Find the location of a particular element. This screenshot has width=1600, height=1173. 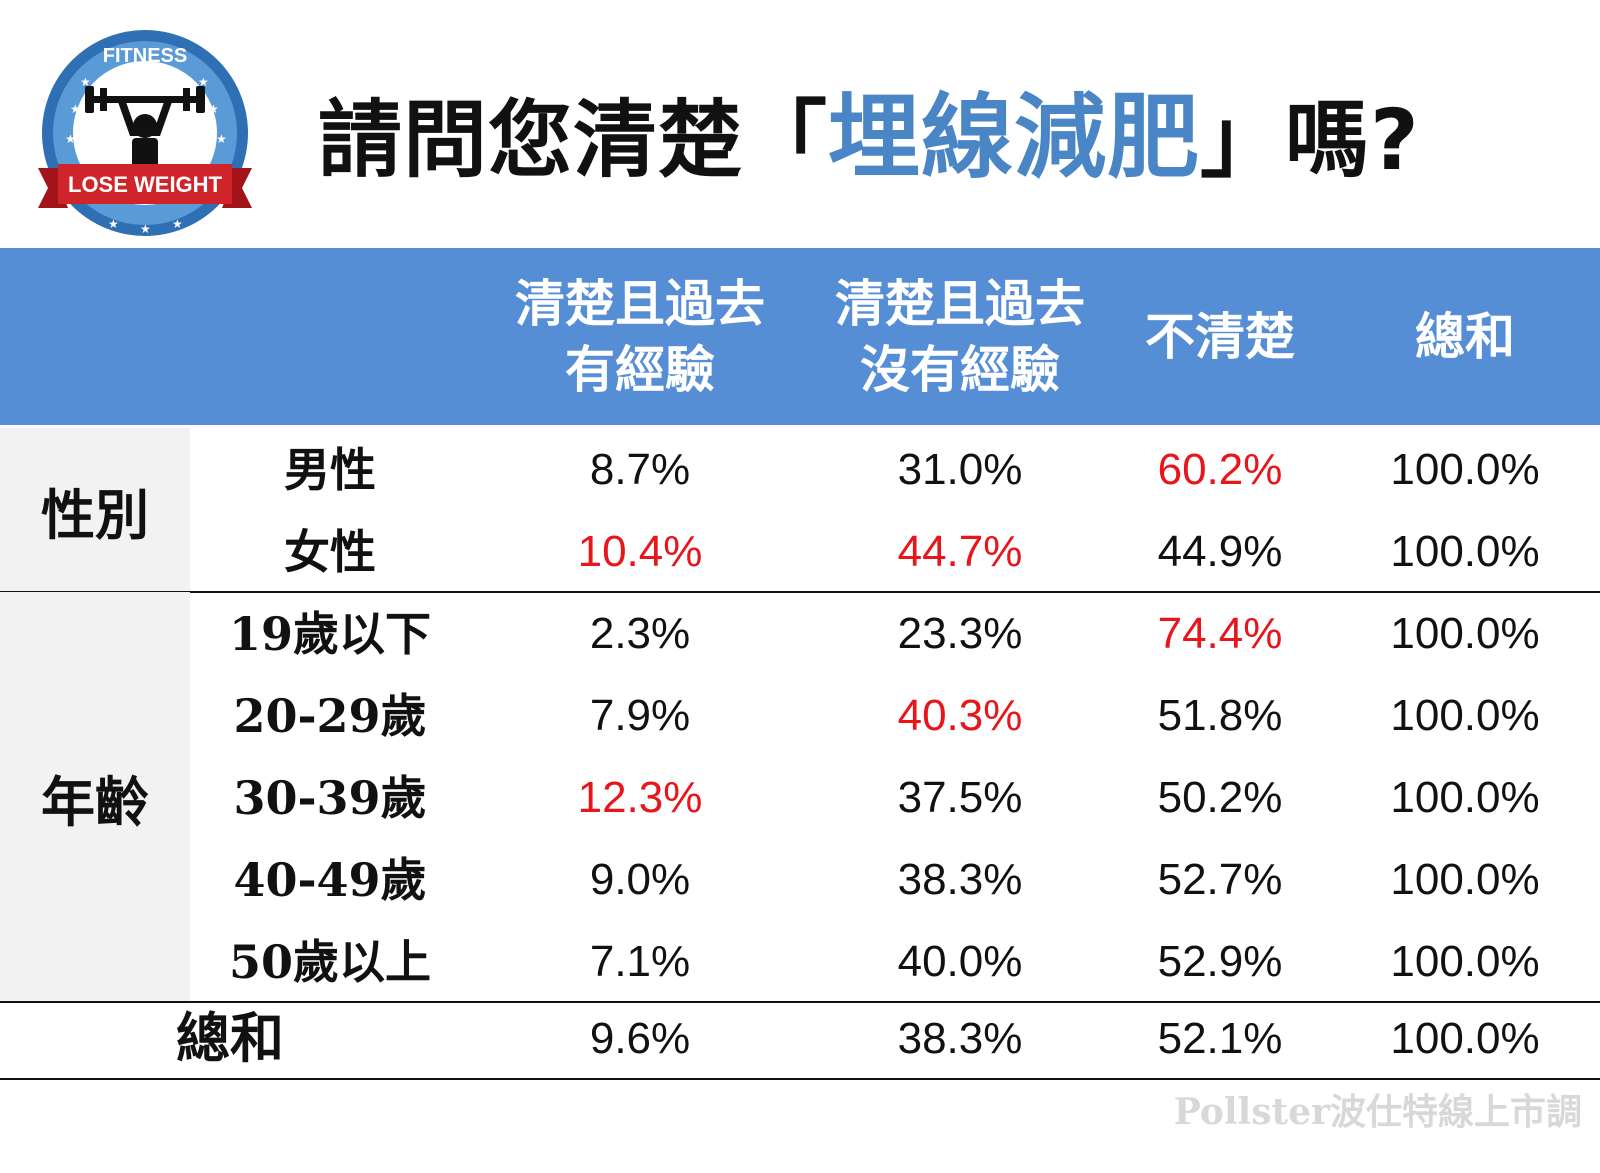

col-header-total: 總和 is located at coordinates (1465, 336).